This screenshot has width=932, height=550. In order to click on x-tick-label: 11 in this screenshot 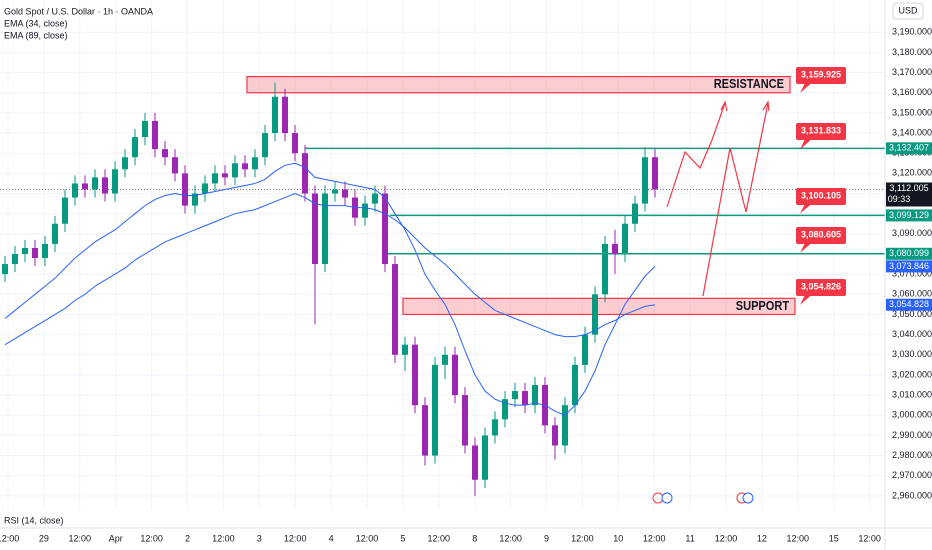, I will do `click(689, 538)`.